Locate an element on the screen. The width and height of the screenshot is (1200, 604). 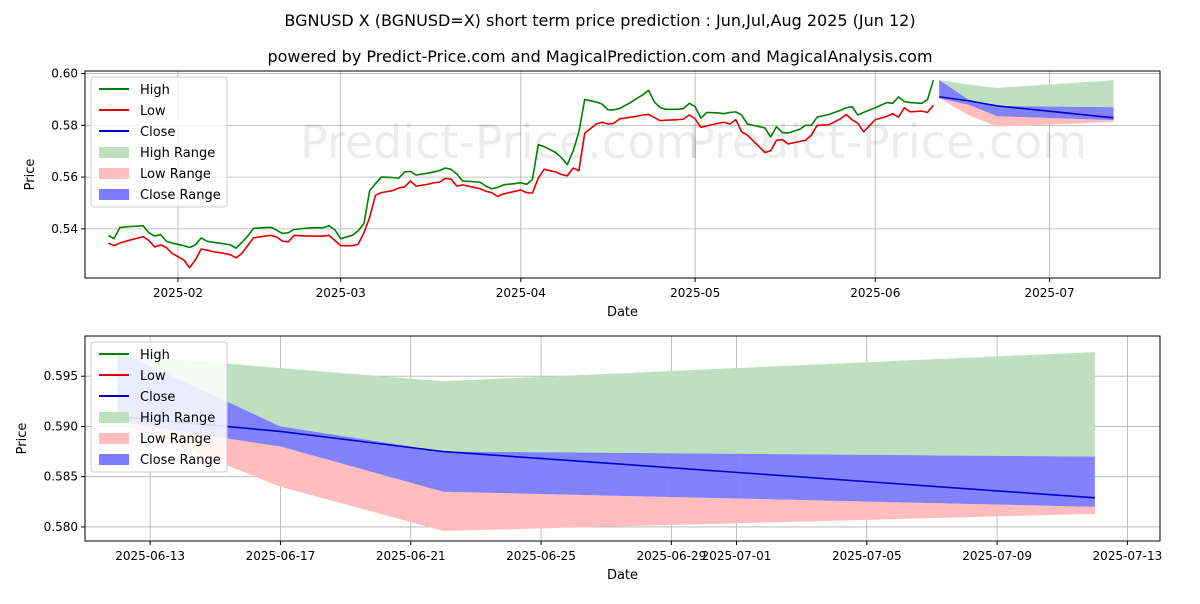
bottom-legend-label: High is located at coordinates (155, 355).